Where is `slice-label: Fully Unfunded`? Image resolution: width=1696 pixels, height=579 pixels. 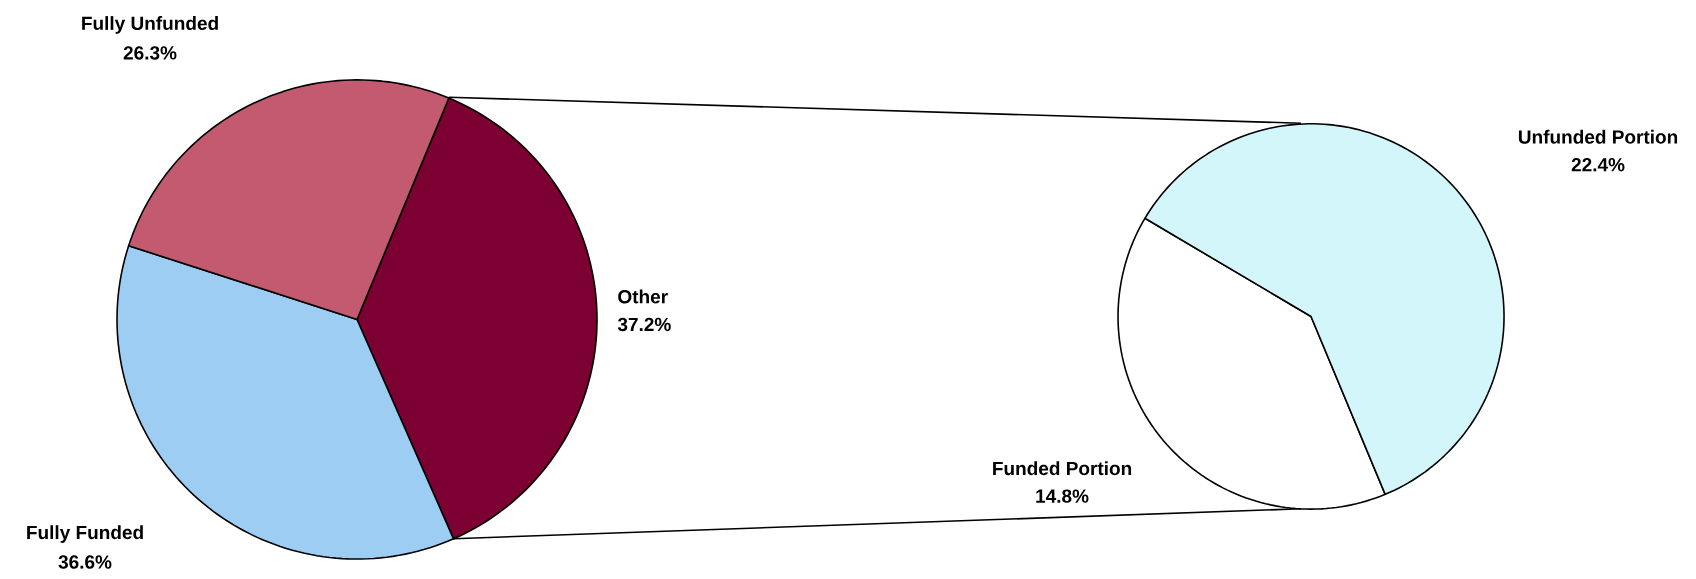
slice-label: Fully Unfunded is located at coordinates (150, 25).